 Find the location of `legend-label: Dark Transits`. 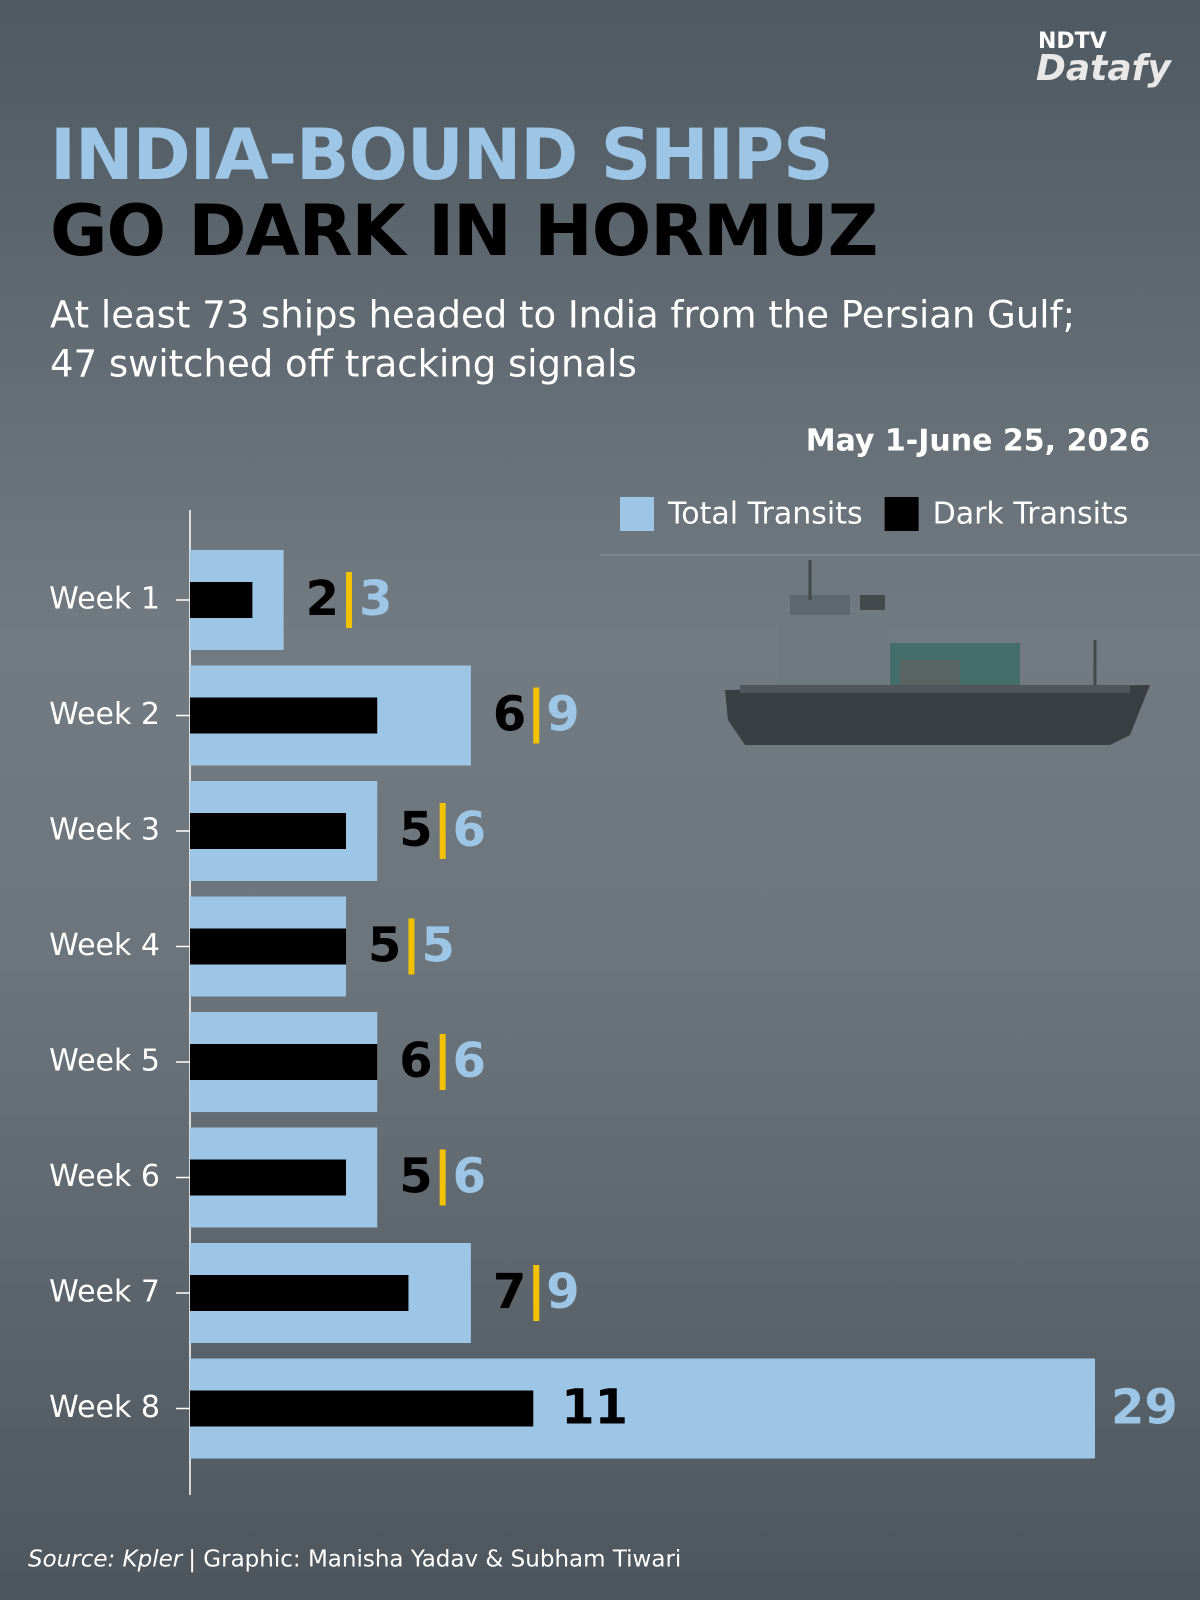

legend-label: Dark Transits is located at coordinates (1031, 514).